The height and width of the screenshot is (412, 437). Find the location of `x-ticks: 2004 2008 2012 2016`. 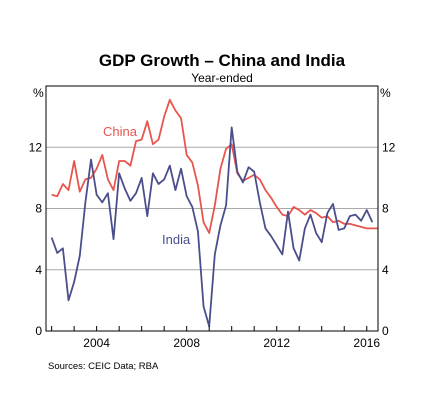

x-ticks: 2004 2008 2012 2016 is located at coordinates (215, 338).